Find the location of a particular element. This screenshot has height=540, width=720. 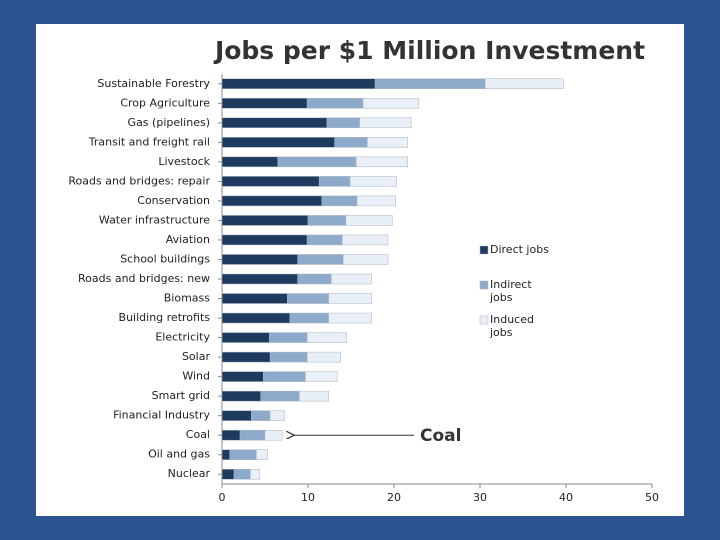

legend-label: Indirect jobs is located at coordinates (511, 291).